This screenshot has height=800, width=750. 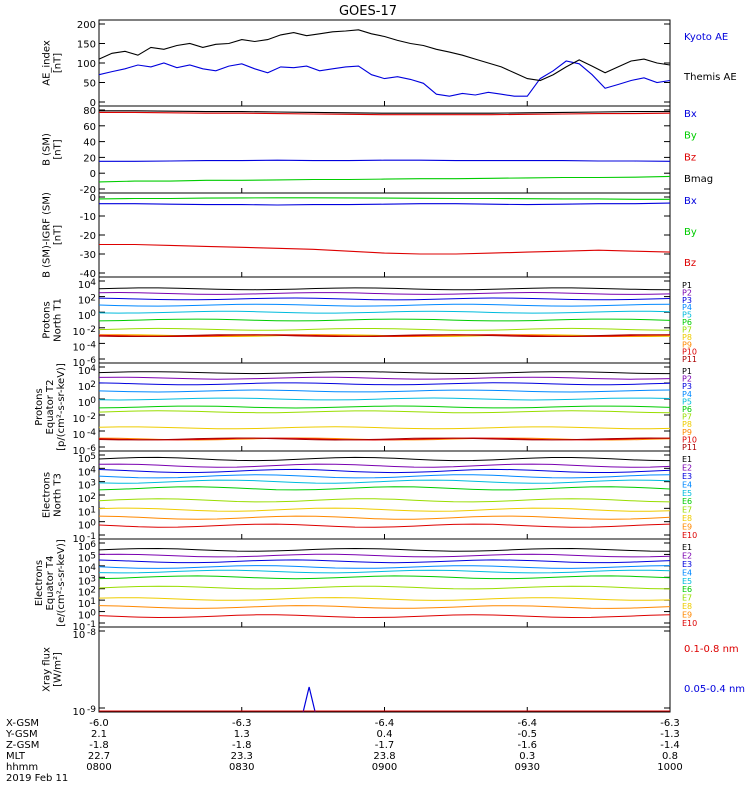 I want to click on eeq-channel-e1, so click(x=384, y=549).